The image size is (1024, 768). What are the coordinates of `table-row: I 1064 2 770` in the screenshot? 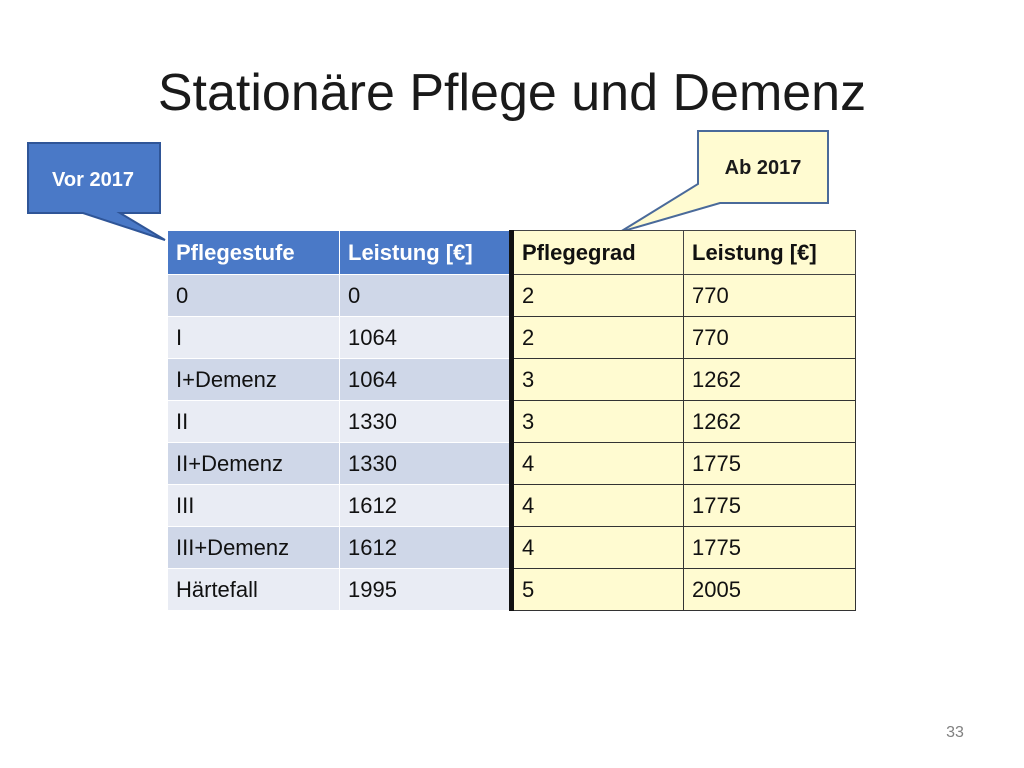 It's located at (511, 337).